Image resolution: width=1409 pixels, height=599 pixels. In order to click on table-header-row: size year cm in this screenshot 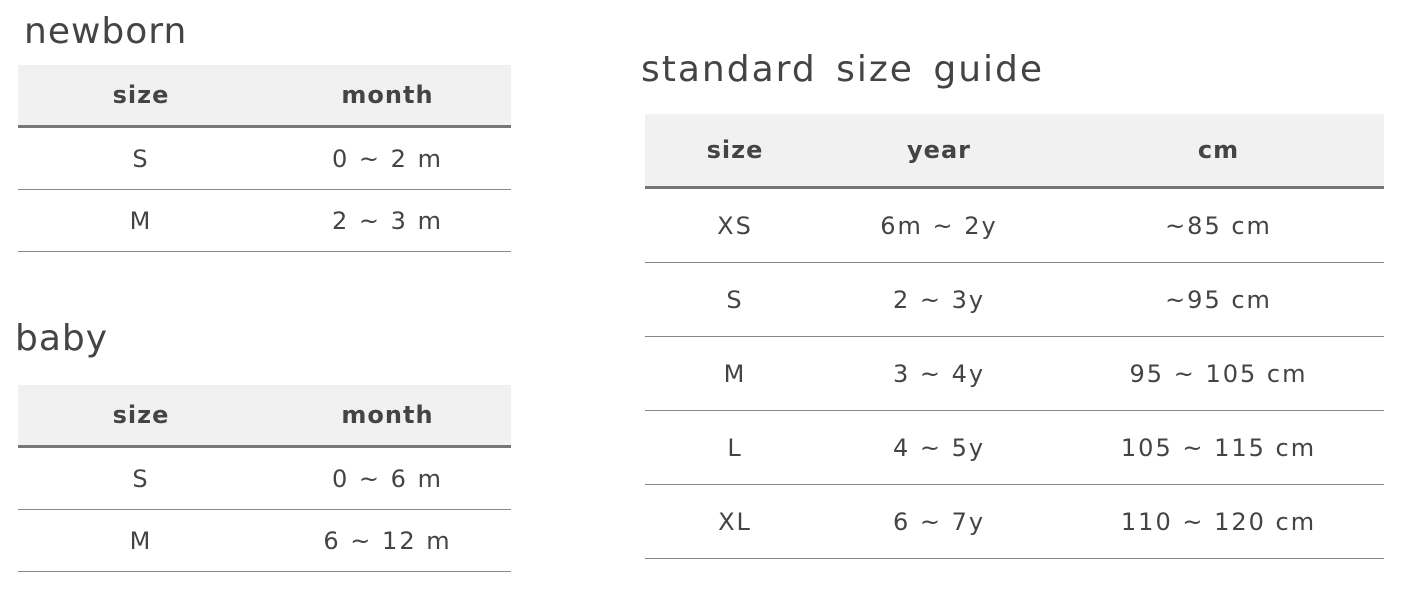, I will do `click(1014, 151)`.